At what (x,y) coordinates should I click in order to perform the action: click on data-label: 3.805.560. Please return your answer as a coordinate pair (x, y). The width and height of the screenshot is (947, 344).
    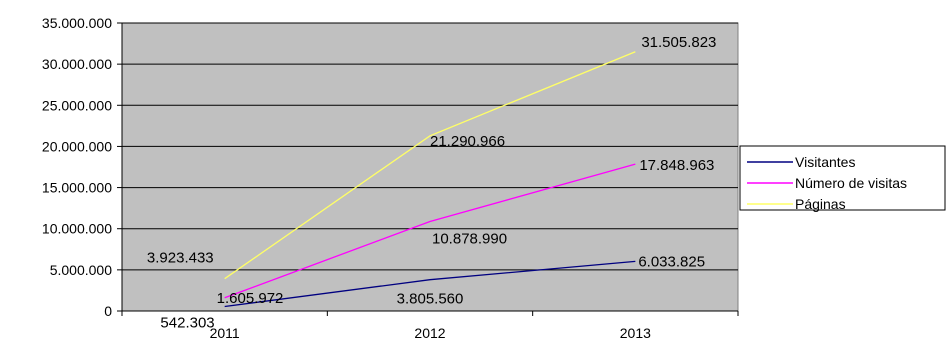
    Looking at the image, I should click on (430, 299).